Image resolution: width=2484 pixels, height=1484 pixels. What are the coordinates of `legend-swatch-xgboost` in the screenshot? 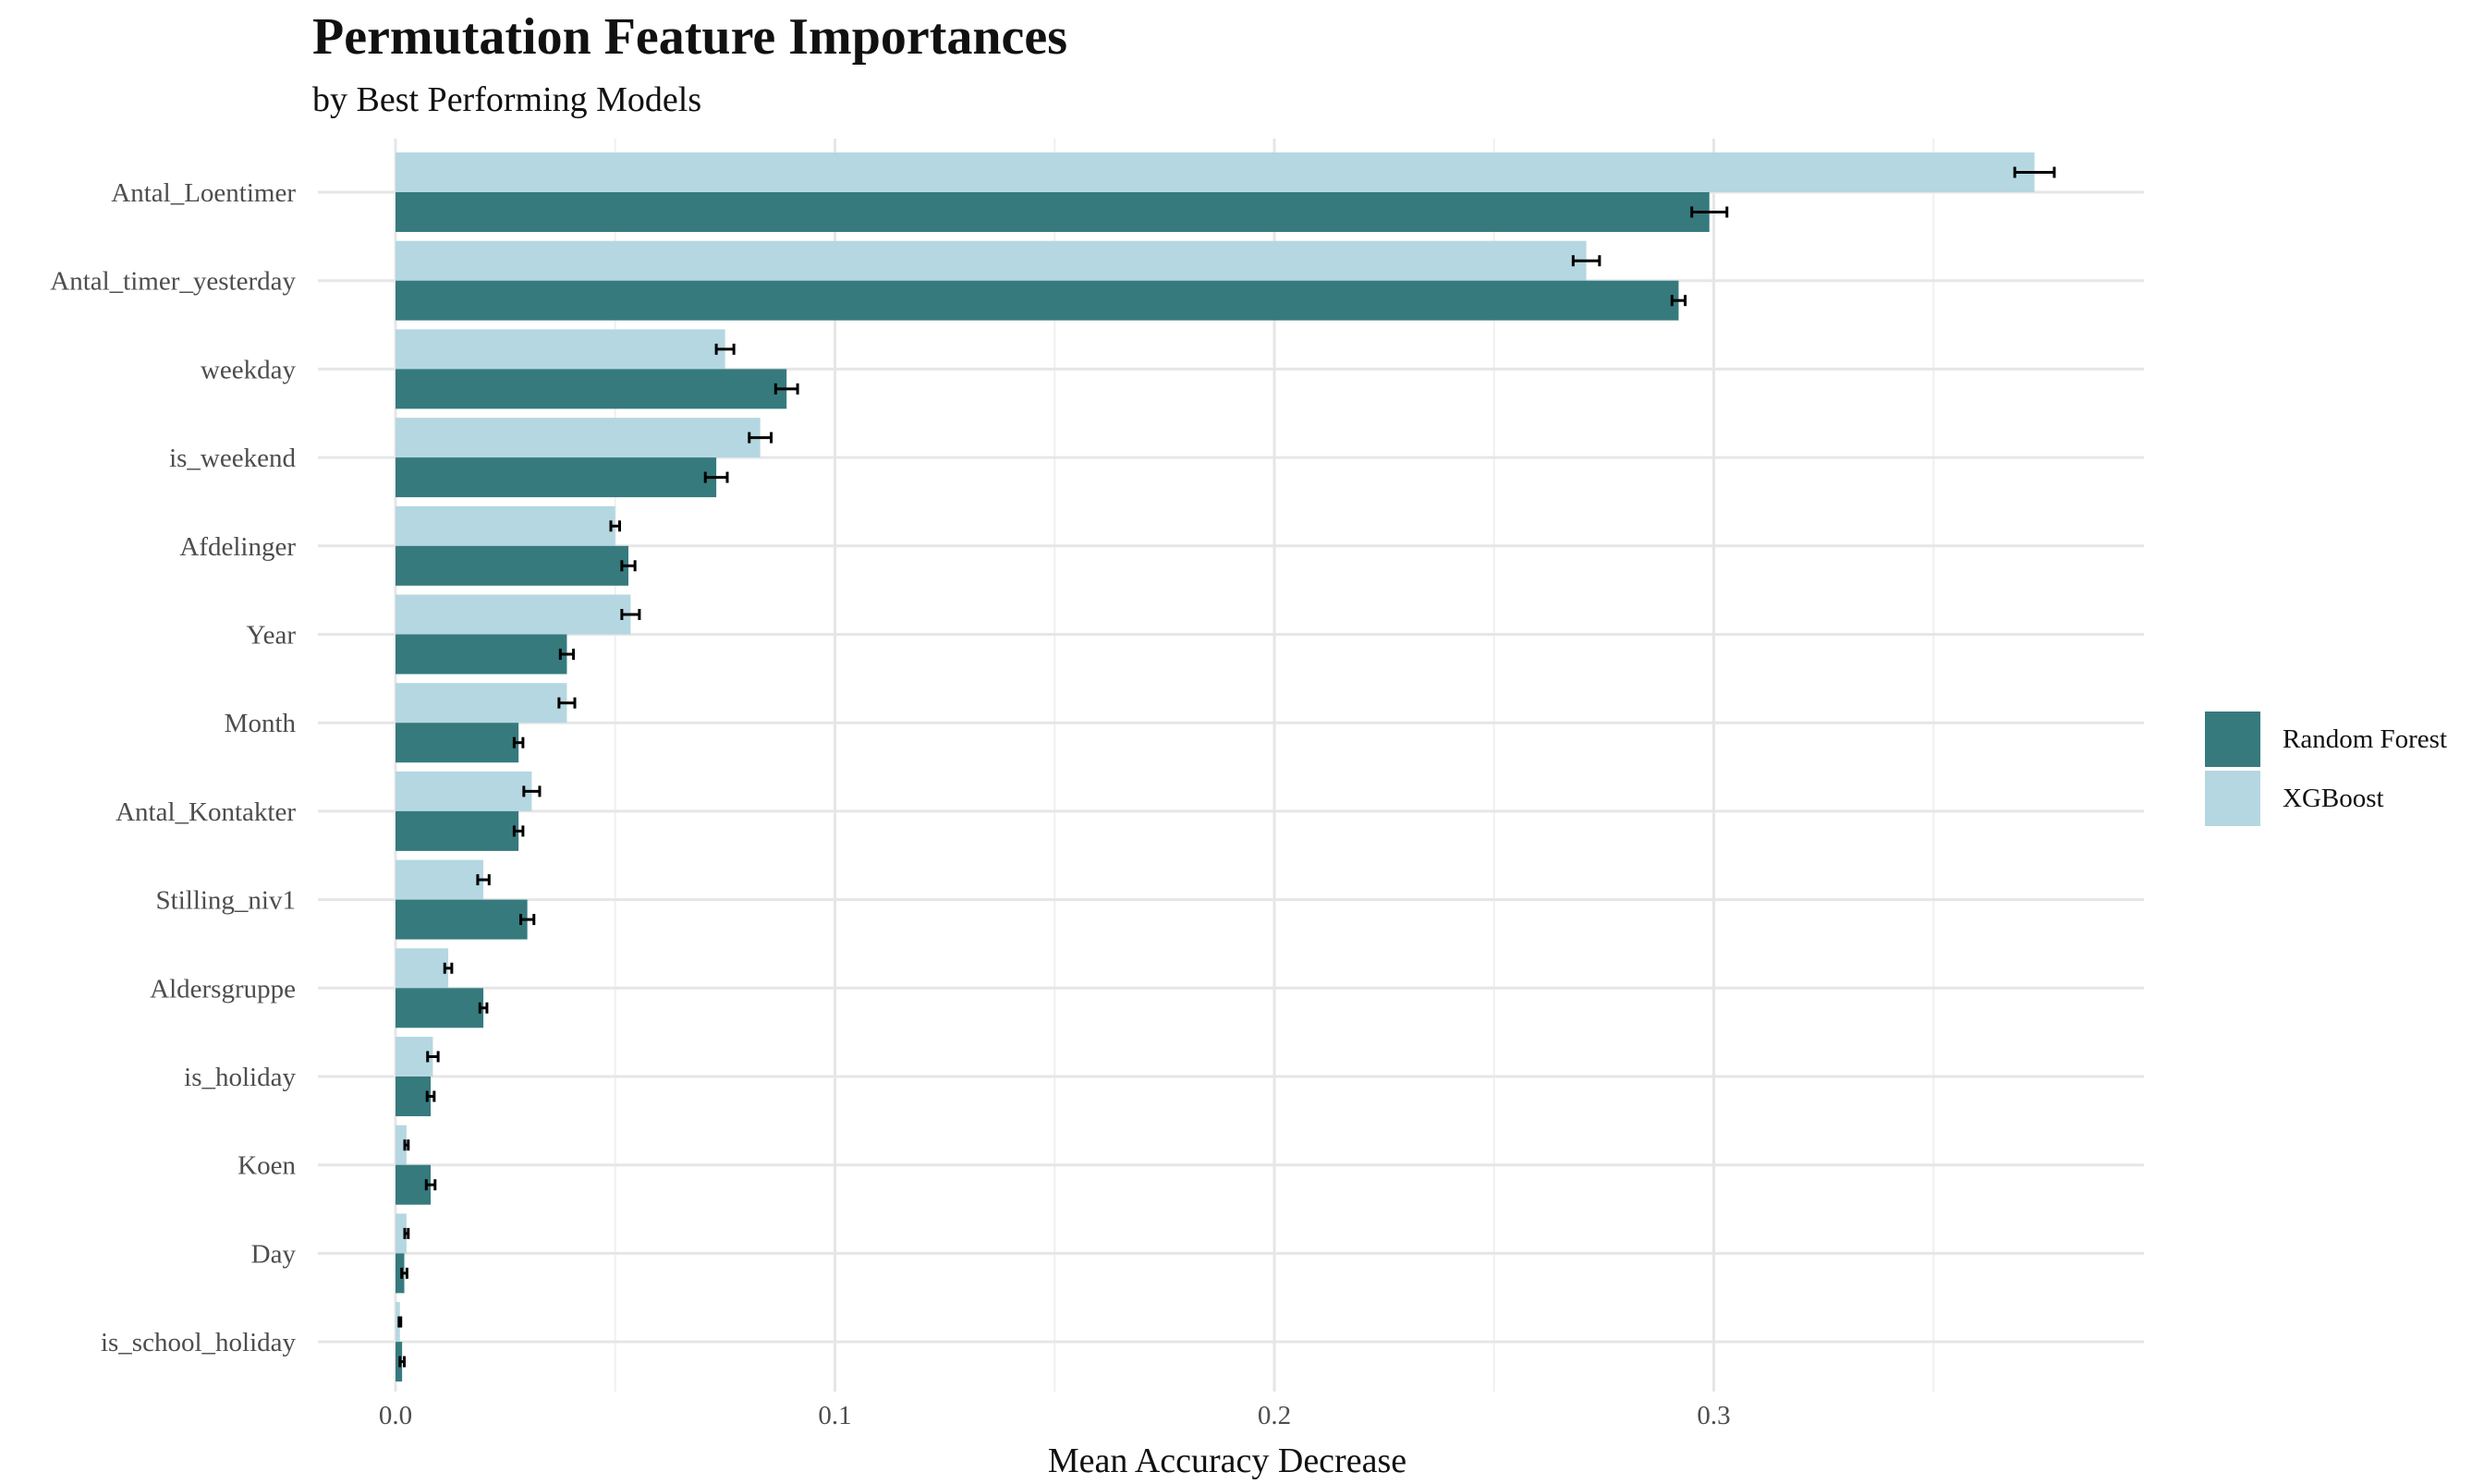 It's located at (2232, 798).